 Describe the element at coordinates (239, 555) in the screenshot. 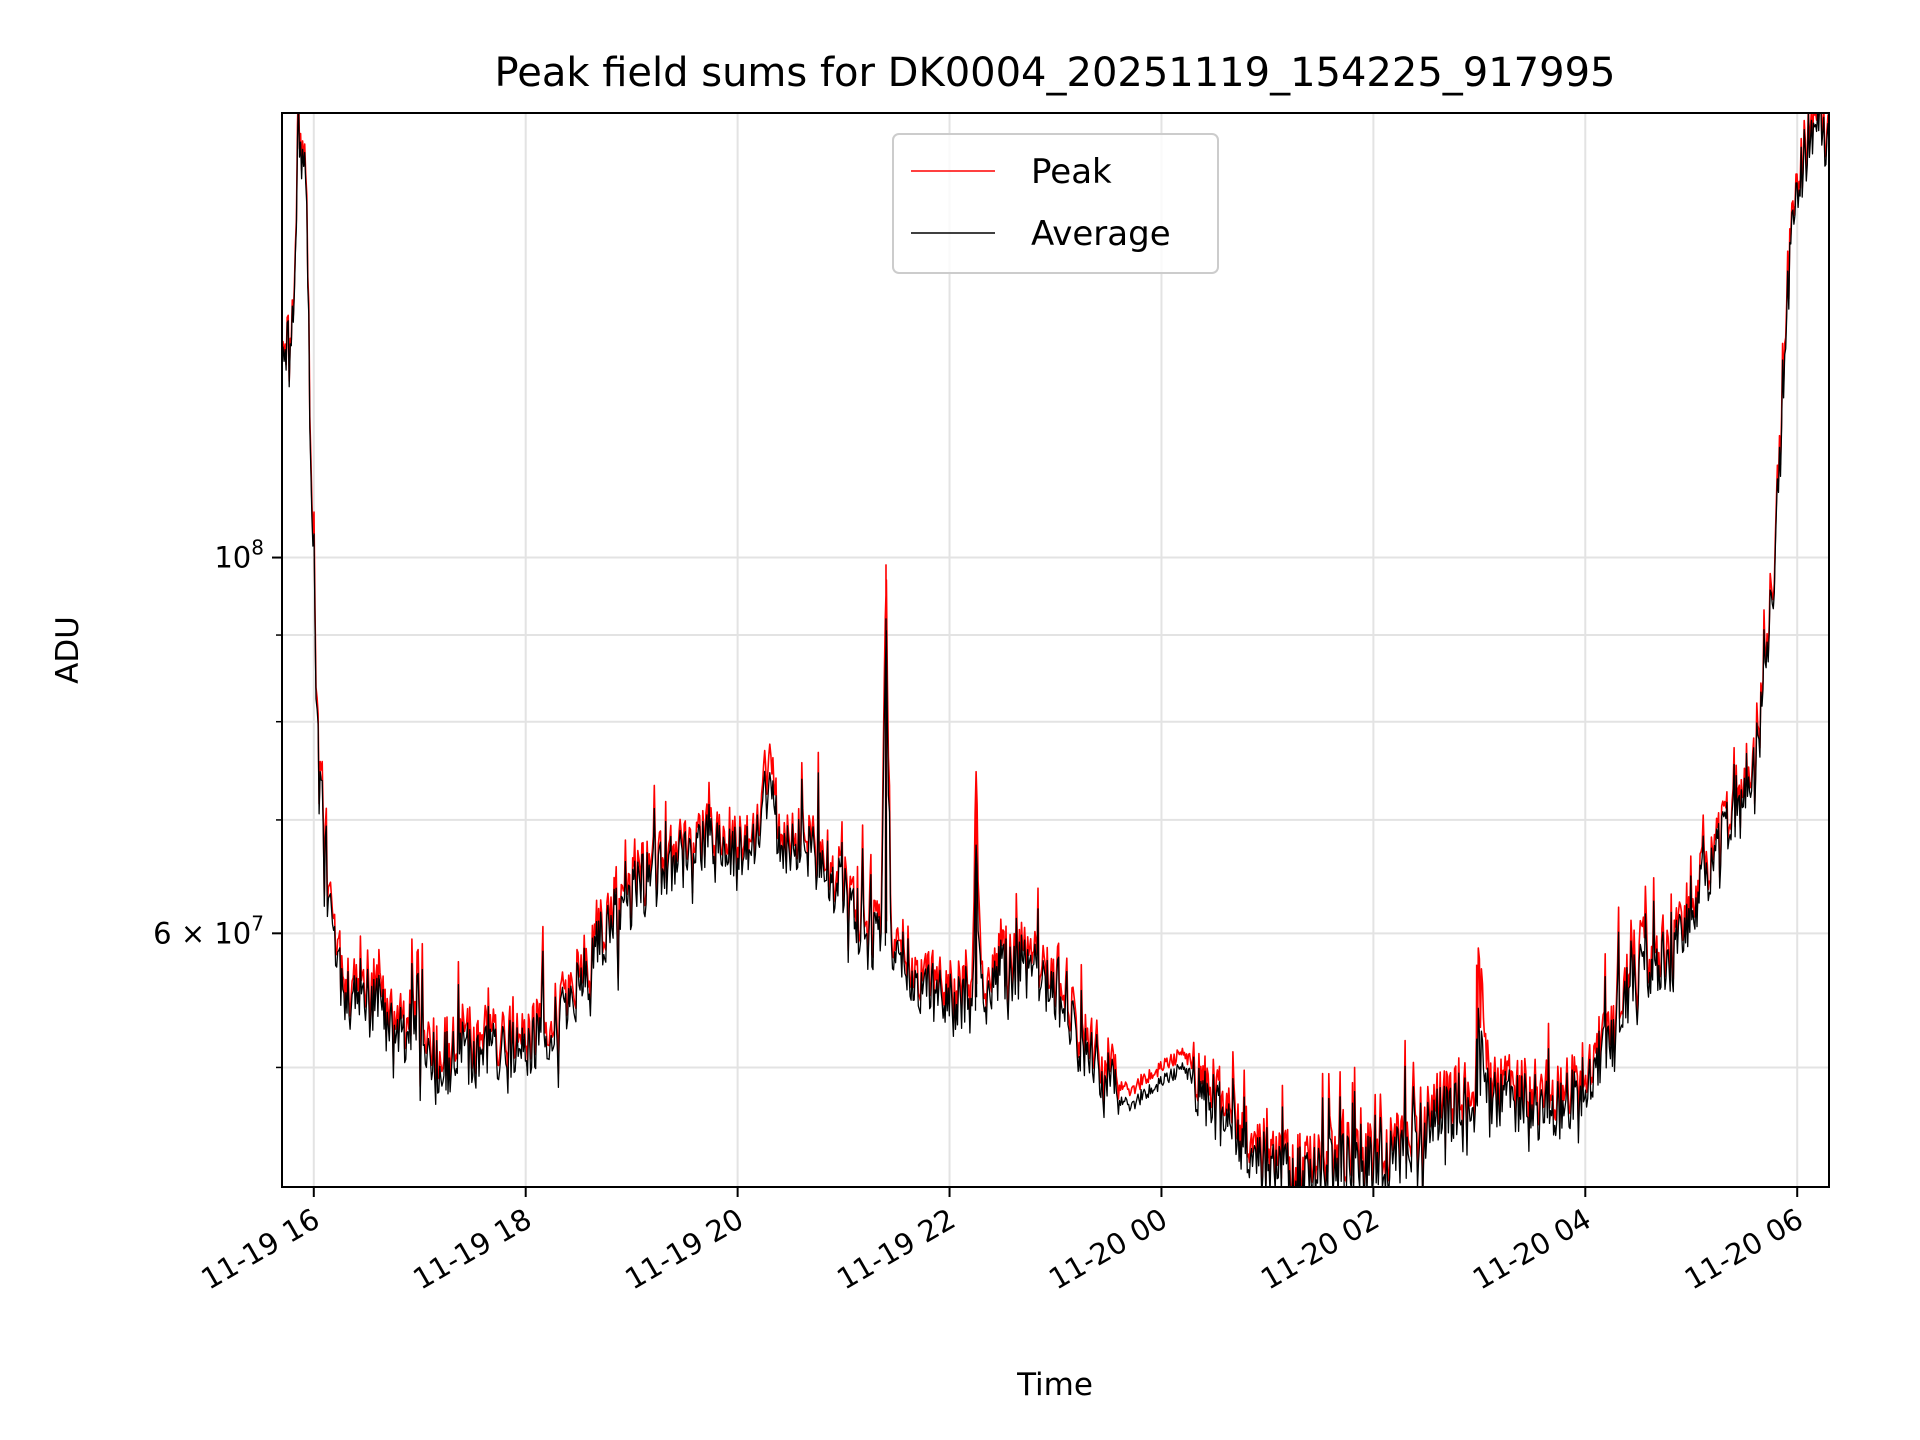

I see `y-tick-label-0: 108` at that location.